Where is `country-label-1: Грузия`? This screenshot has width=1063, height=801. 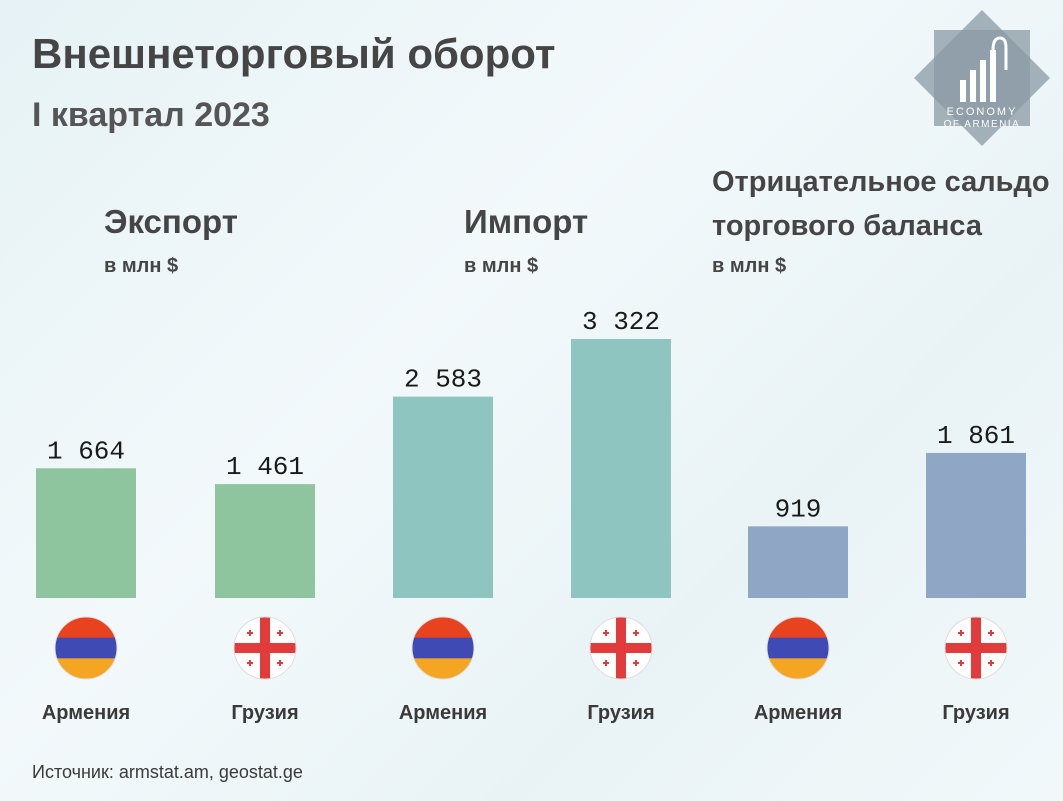 country-label-1: Грузия is located at coordinates (265, 713).